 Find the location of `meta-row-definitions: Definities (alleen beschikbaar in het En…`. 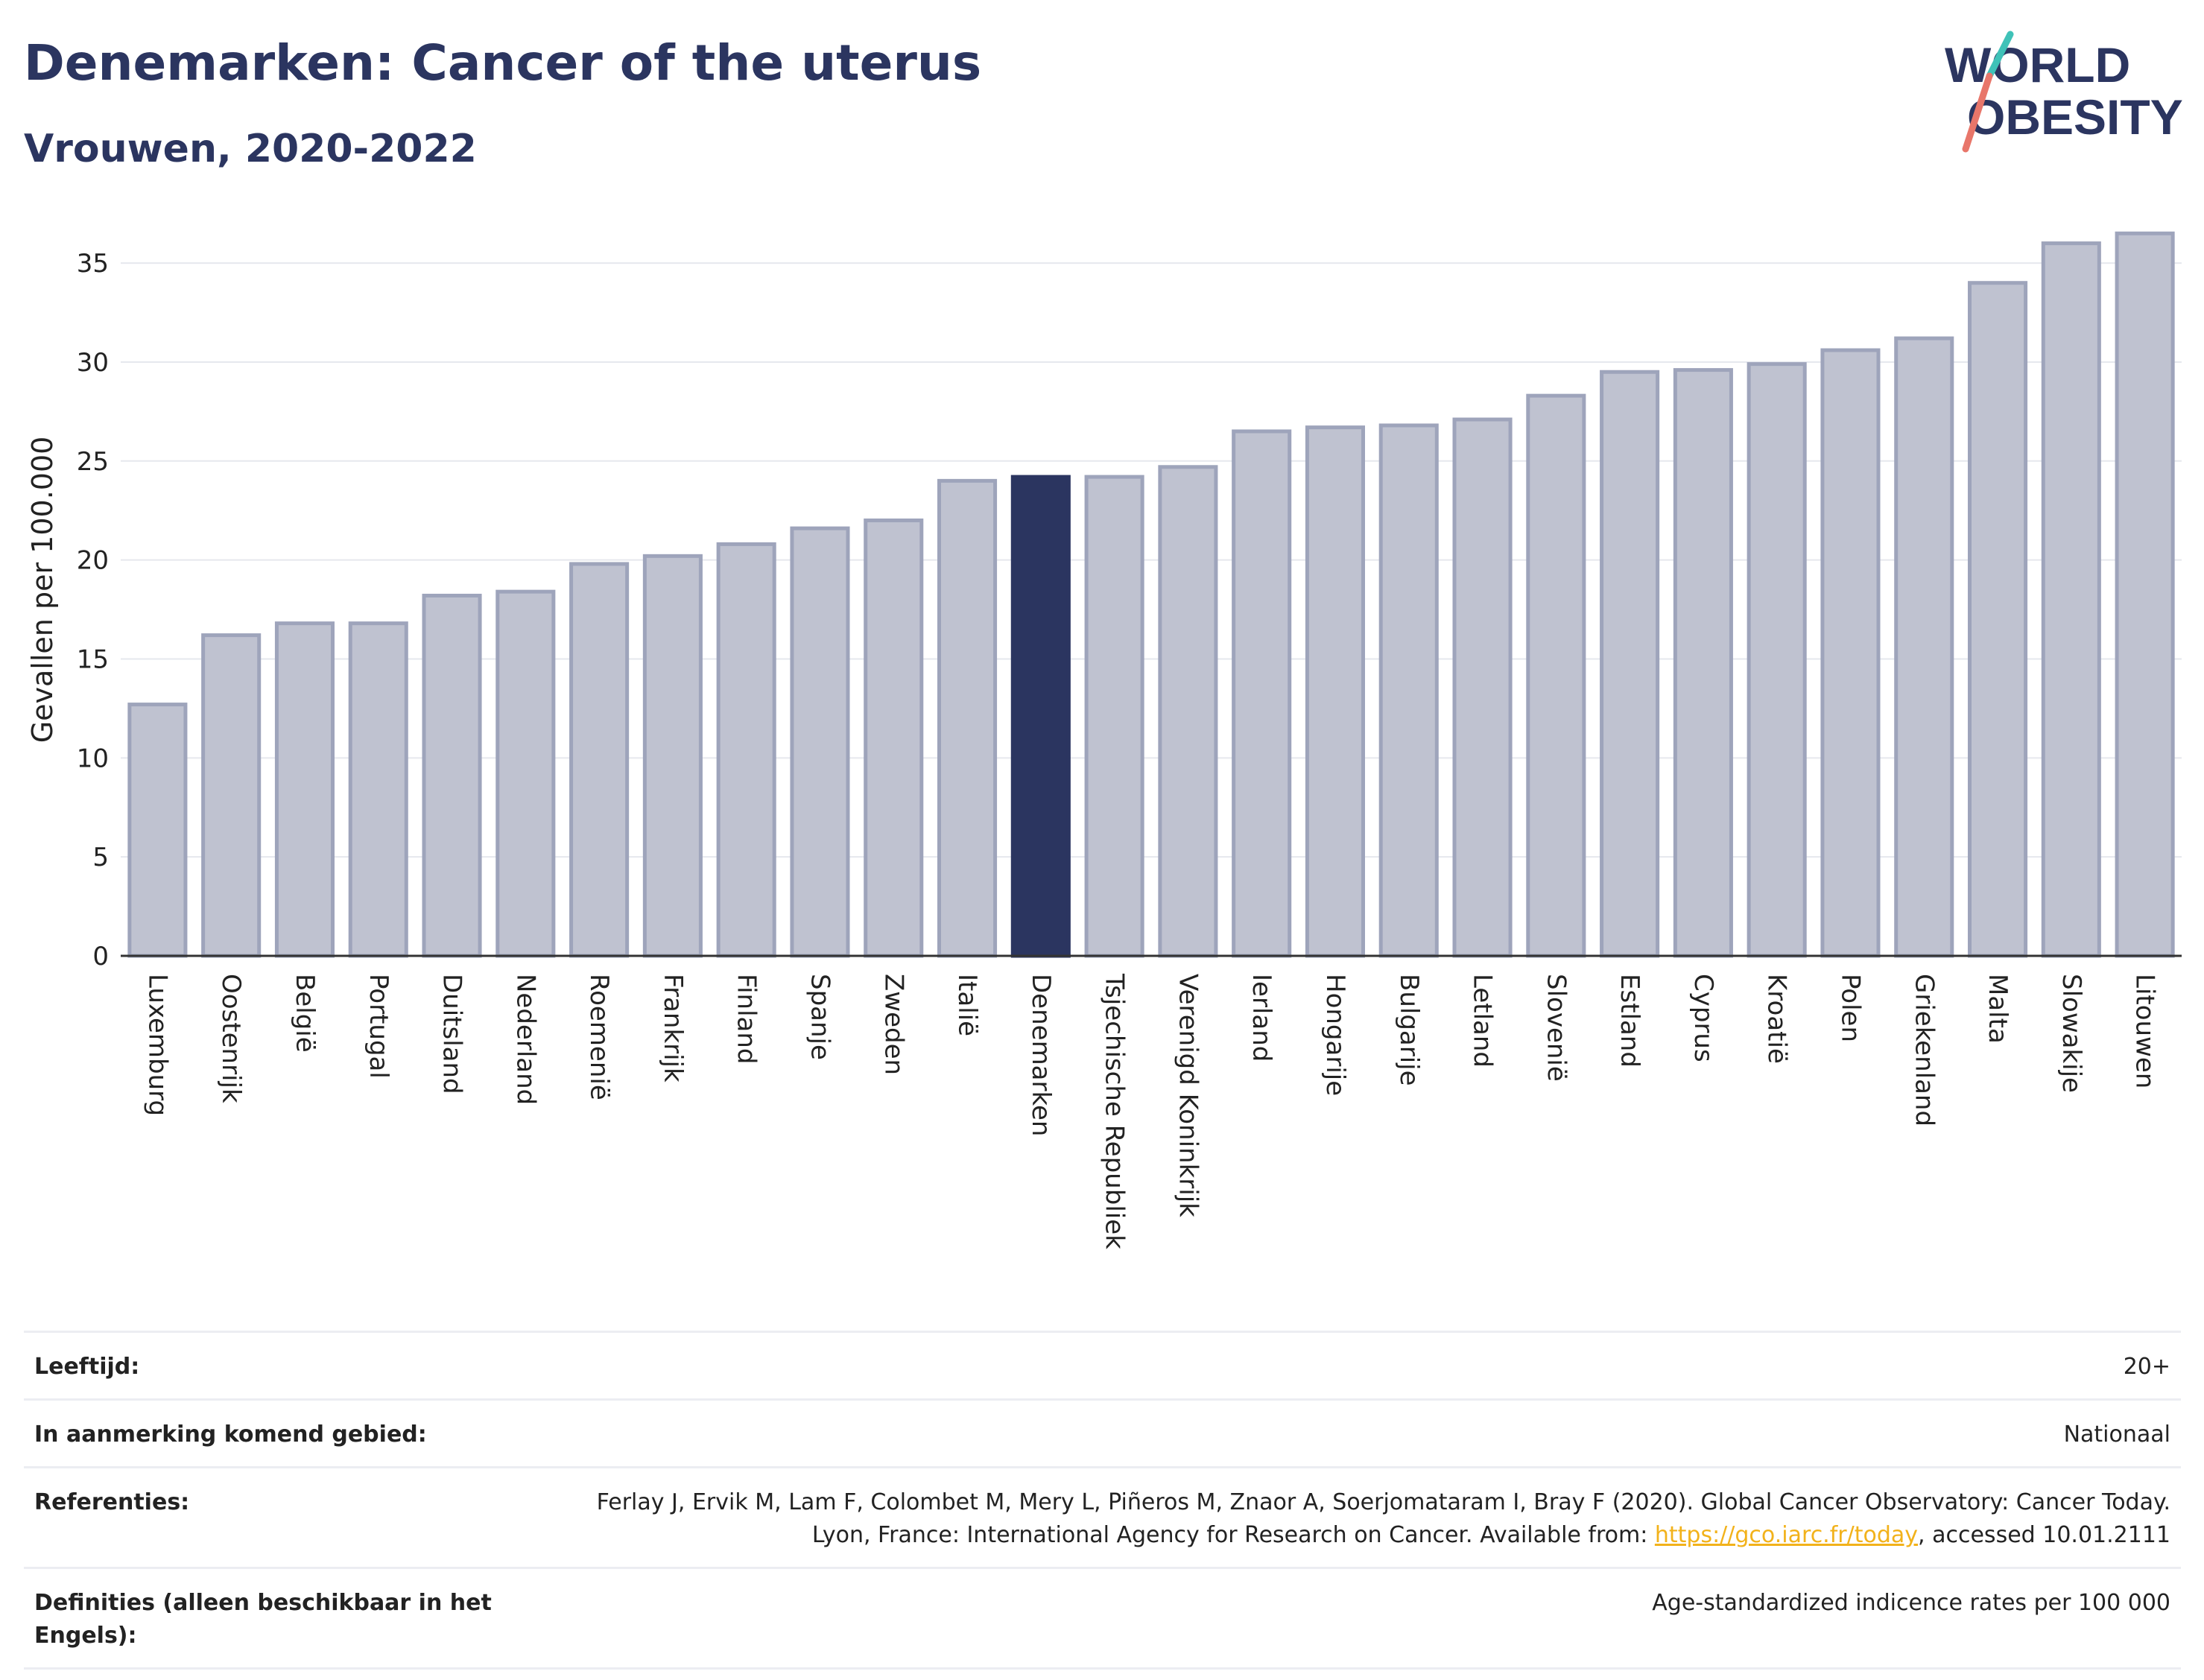

meta-row-definitions: Definities (alleen beschikbaar in het En… is located at coordinates (1102, 1618).